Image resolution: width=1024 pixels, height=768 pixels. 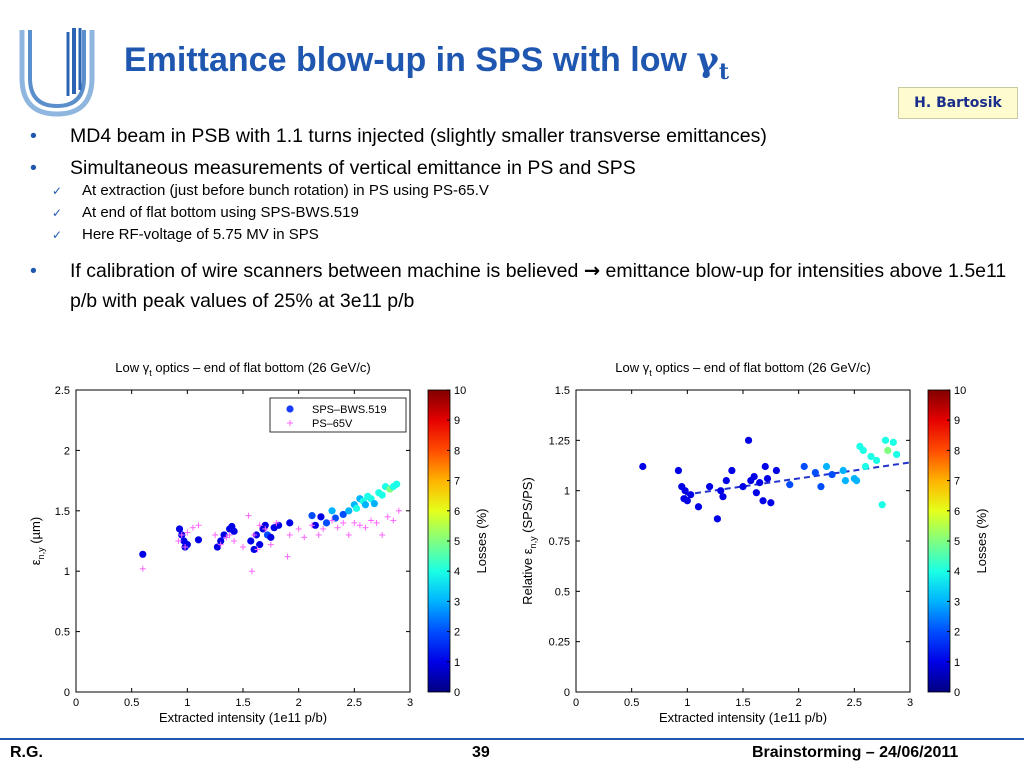 What do you see at coordinates (742, 703) in the screenshot?
I see `x-tick-label: 1.5` at bounding box center [742, 703].